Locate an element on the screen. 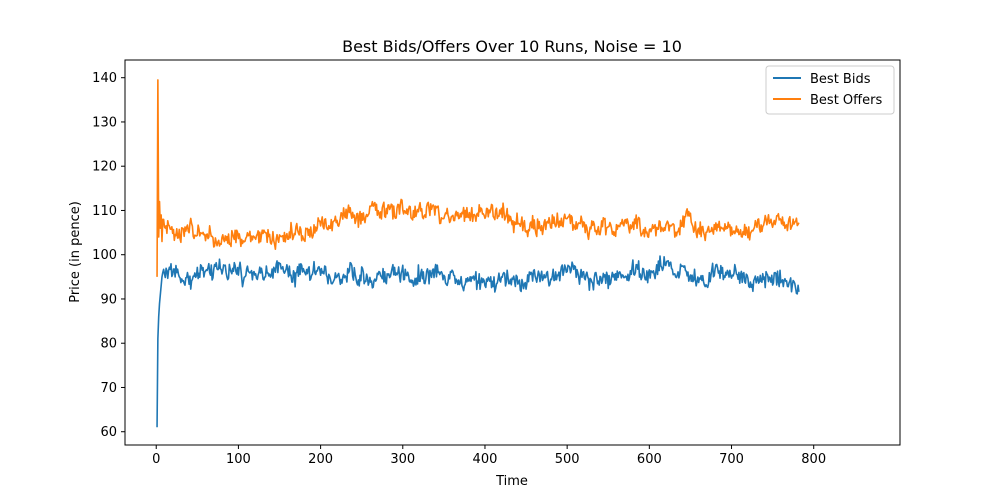  y-tick-label: 90 is located at coordinates (108, 299).